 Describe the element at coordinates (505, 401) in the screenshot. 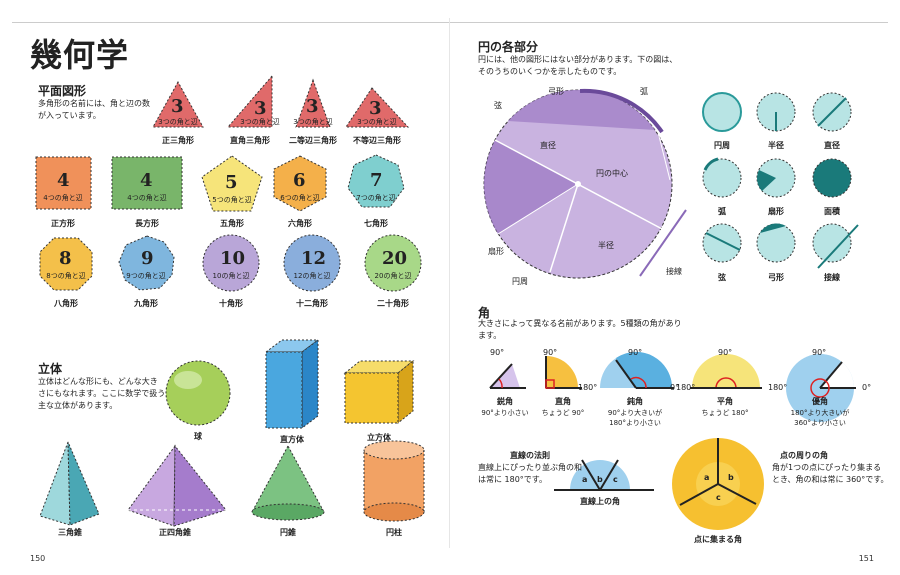

I see `angle-name: 鋭角` at that location.